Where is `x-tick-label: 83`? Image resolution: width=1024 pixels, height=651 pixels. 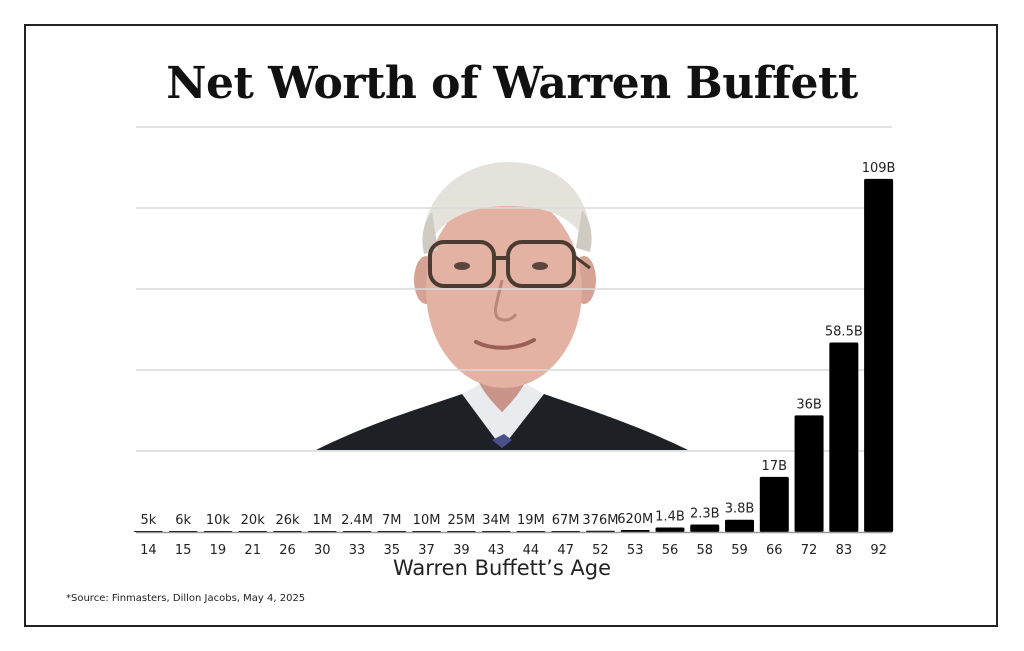
x-tick-label: 83 is located at coordinates (844, 550).